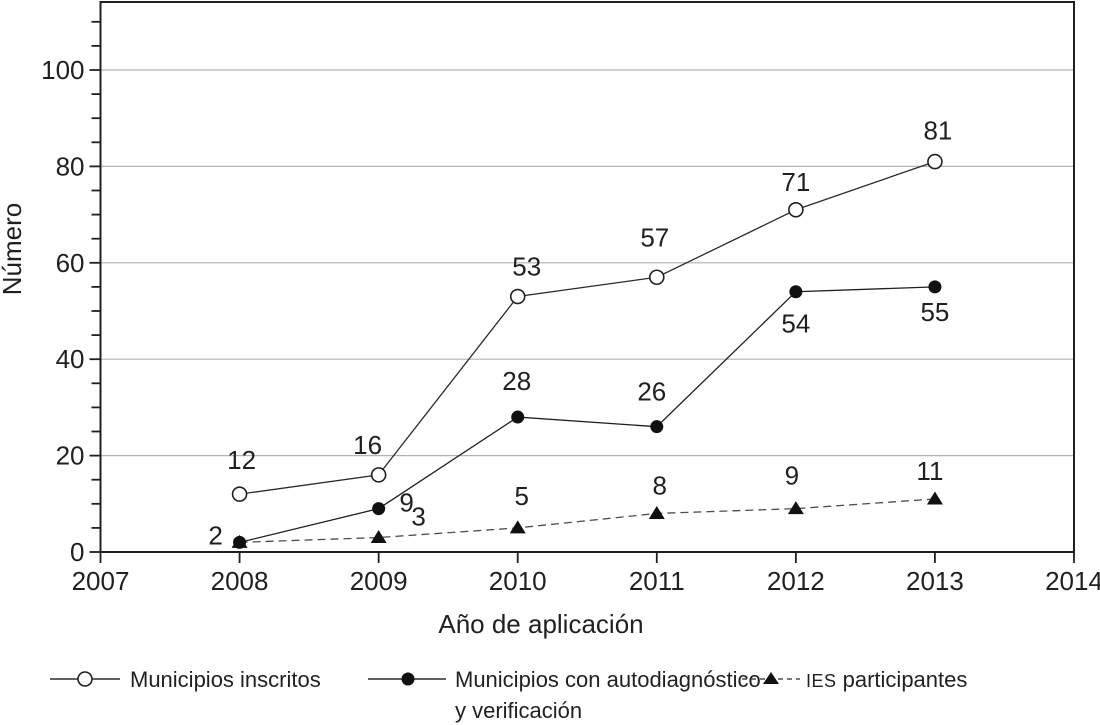 Image resolution: width=1100 pixels, height=725 pixels. I want to click on data-point-label: 71, so click(795, 182).